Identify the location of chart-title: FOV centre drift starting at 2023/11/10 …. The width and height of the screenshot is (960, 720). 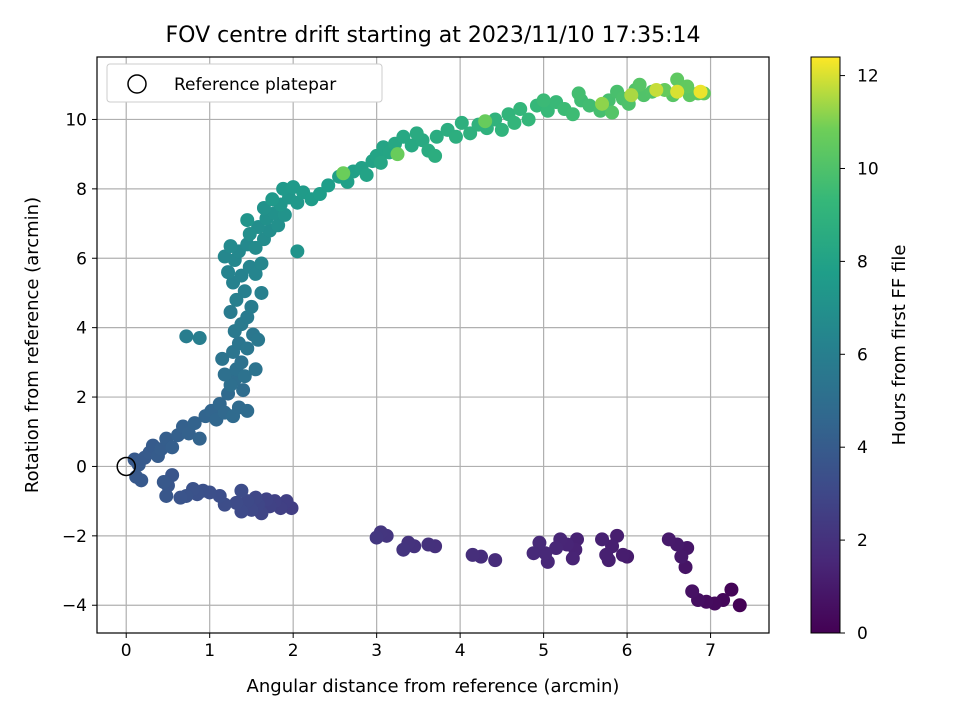
(433, 35).